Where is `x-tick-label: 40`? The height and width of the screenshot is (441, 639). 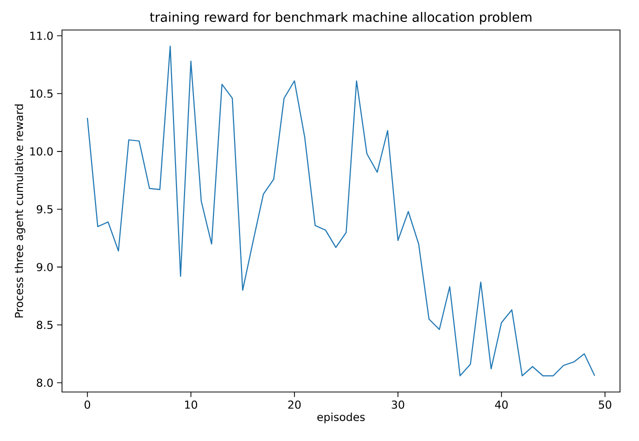
x-tick-label: 40 is located at coordinates (501, 404).